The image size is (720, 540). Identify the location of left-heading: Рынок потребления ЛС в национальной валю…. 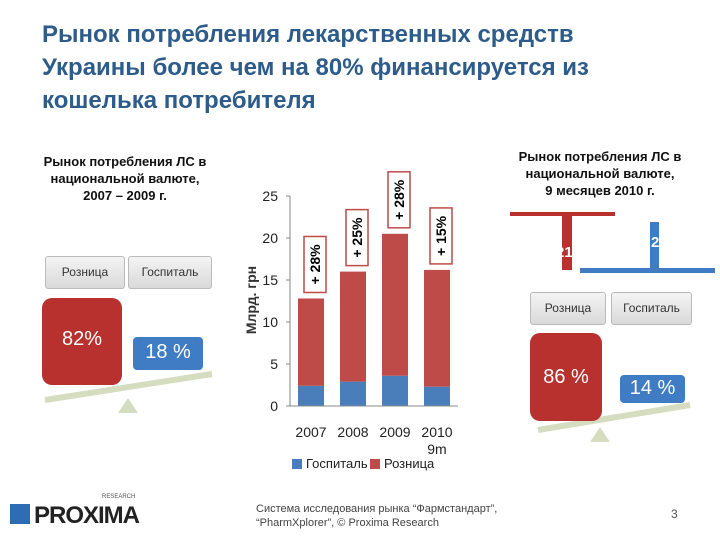
(125, 178).